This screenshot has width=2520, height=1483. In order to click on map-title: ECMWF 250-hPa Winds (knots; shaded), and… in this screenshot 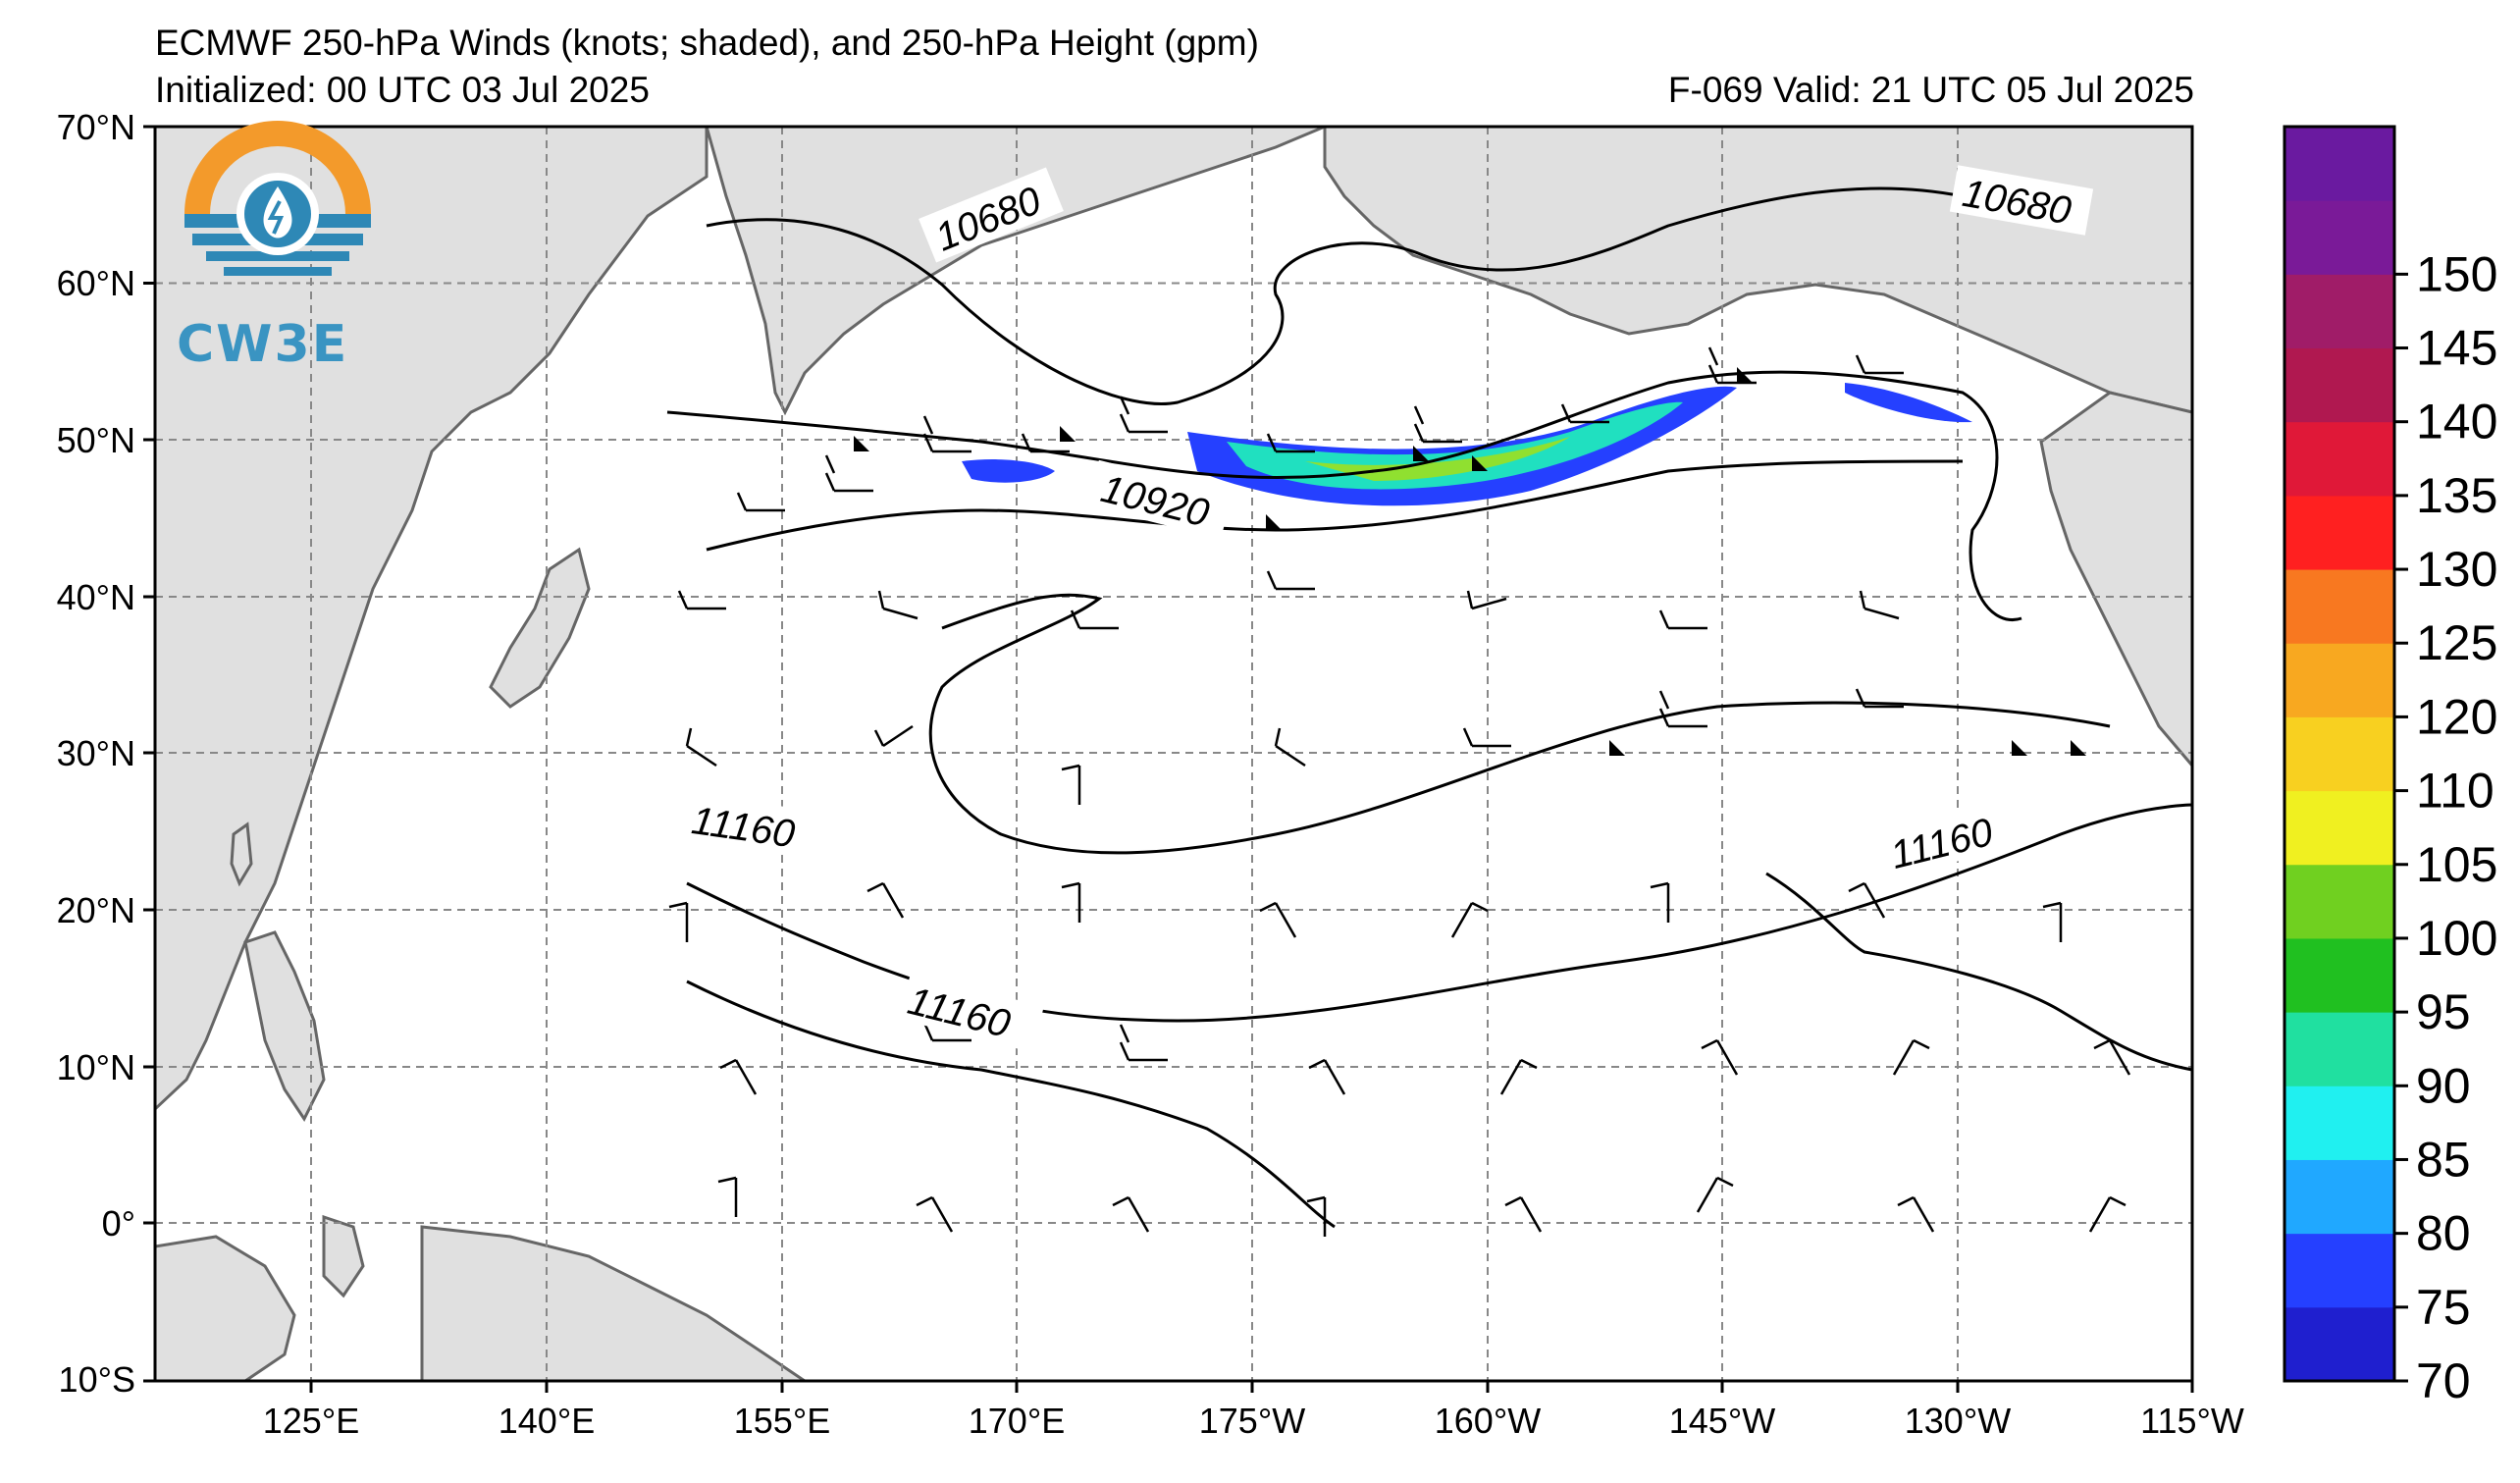, I will do `click(707, 43)`.